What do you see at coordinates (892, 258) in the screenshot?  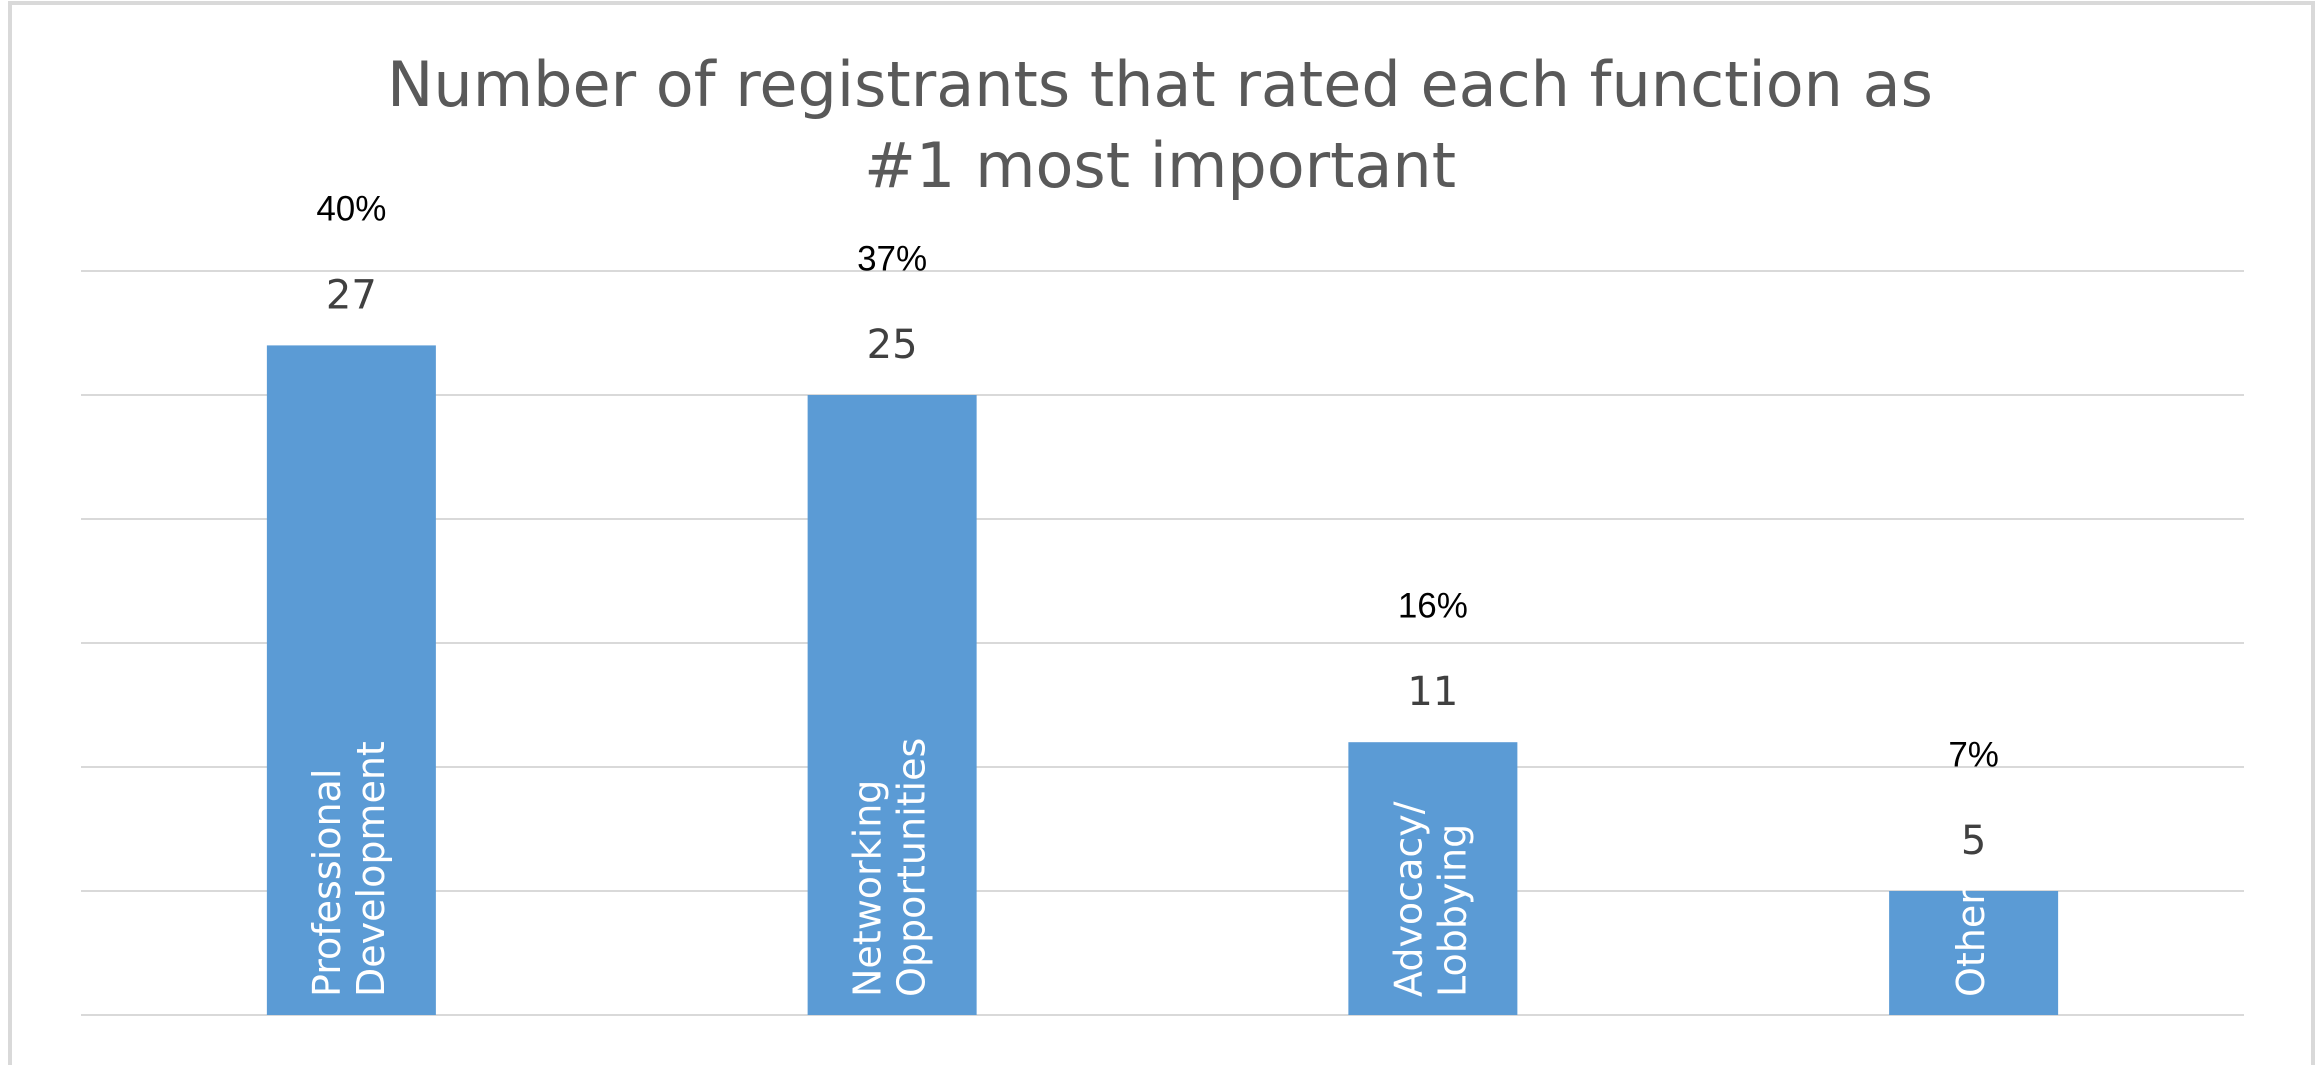 I see `percent-label: 37%` at bounding box center [892, 258].